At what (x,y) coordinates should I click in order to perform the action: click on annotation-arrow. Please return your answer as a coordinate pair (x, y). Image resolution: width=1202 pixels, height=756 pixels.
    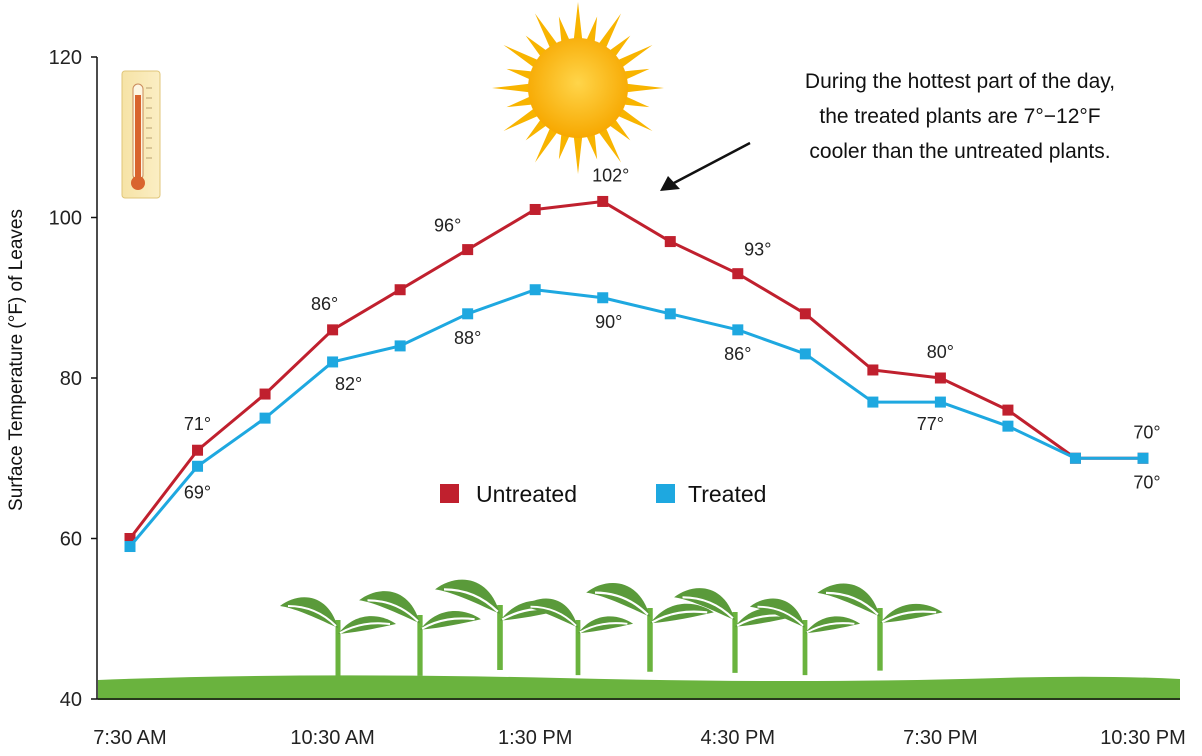
    Looking at the image, I should click on (711, 163).